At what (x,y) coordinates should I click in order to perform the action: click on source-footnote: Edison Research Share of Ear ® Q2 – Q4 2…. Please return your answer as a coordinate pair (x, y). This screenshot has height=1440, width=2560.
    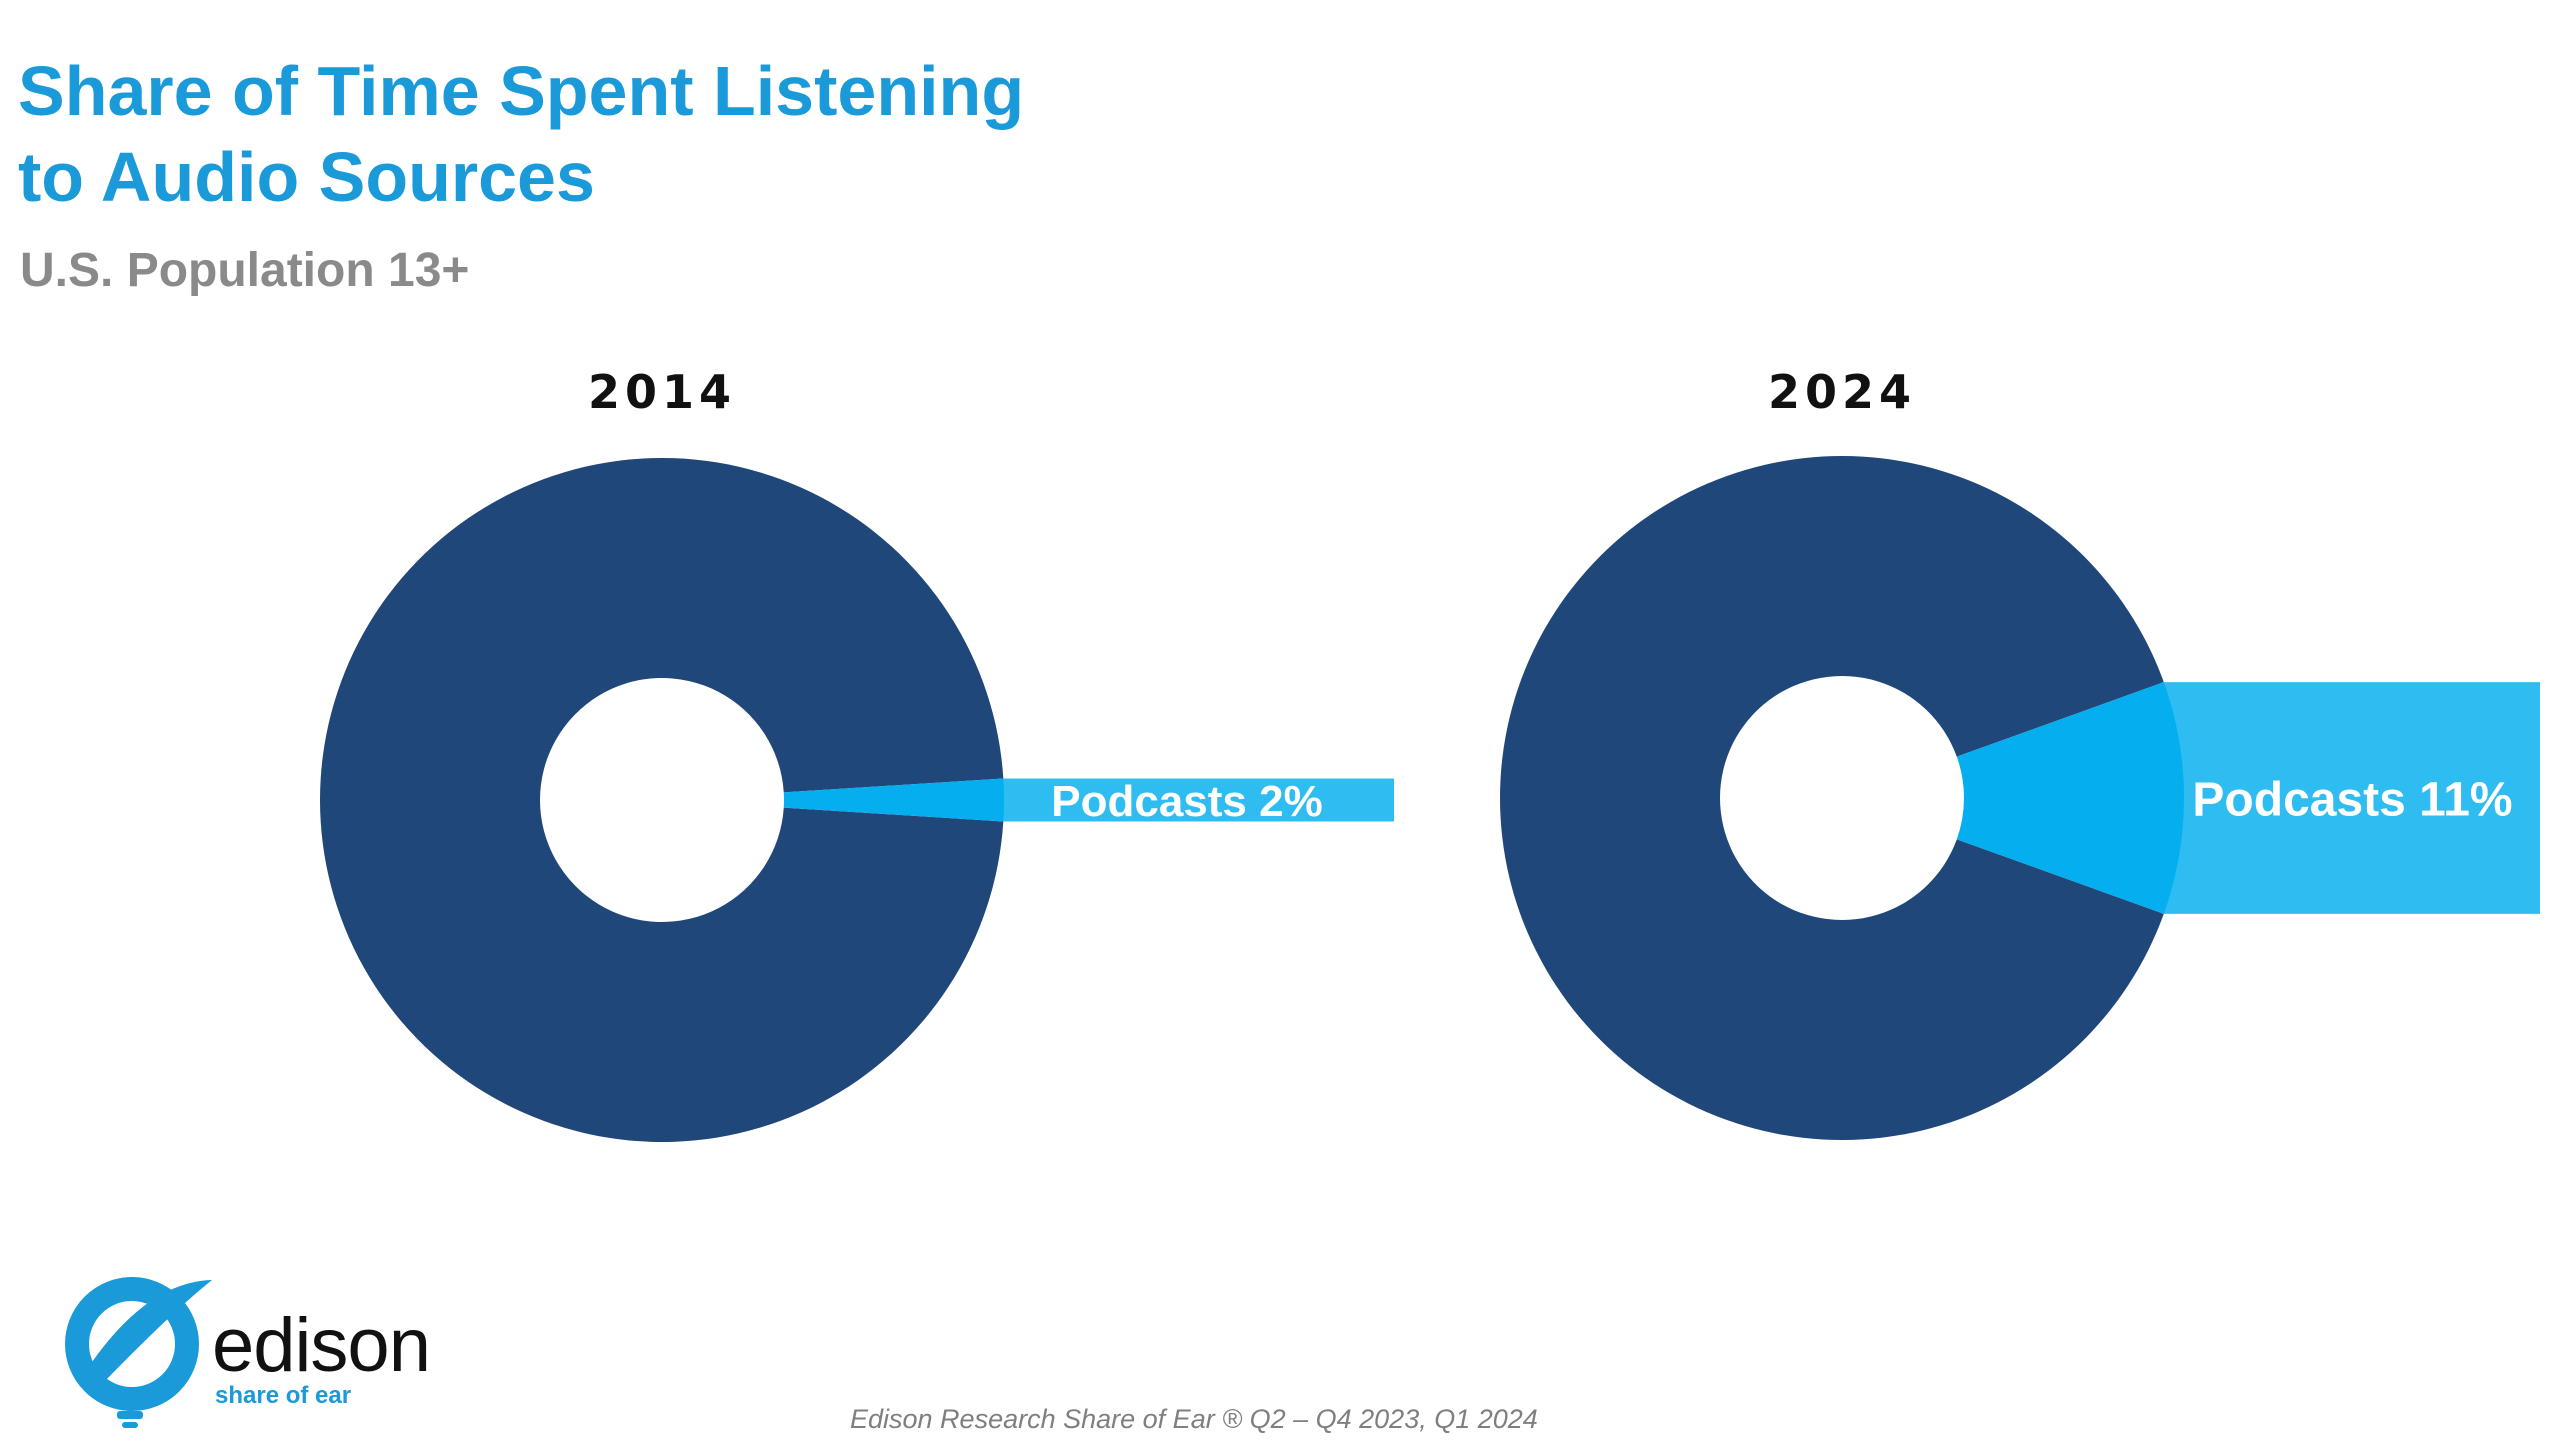
    Looking at the image, I should click on (1194, 1419).